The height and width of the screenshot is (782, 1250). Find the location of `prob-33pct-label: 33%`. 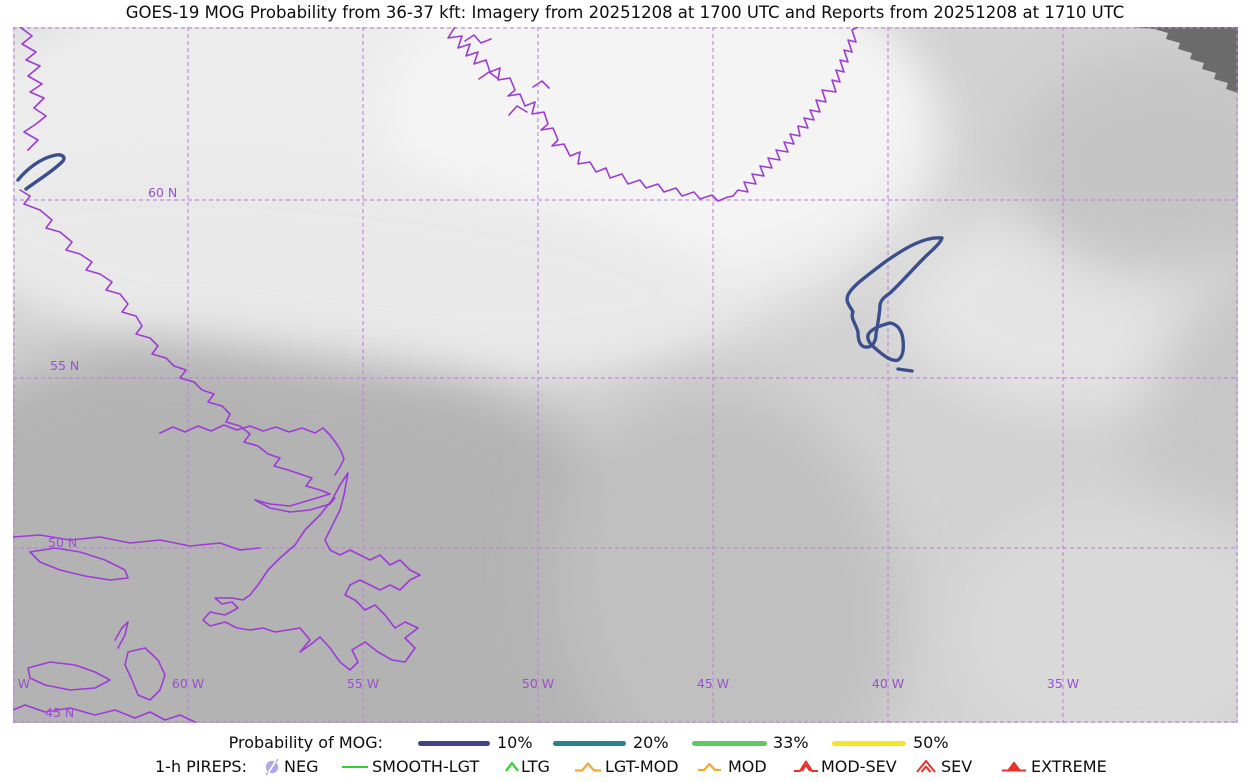

prob-33pct-label: 33% is located at coordinates (791, 742).